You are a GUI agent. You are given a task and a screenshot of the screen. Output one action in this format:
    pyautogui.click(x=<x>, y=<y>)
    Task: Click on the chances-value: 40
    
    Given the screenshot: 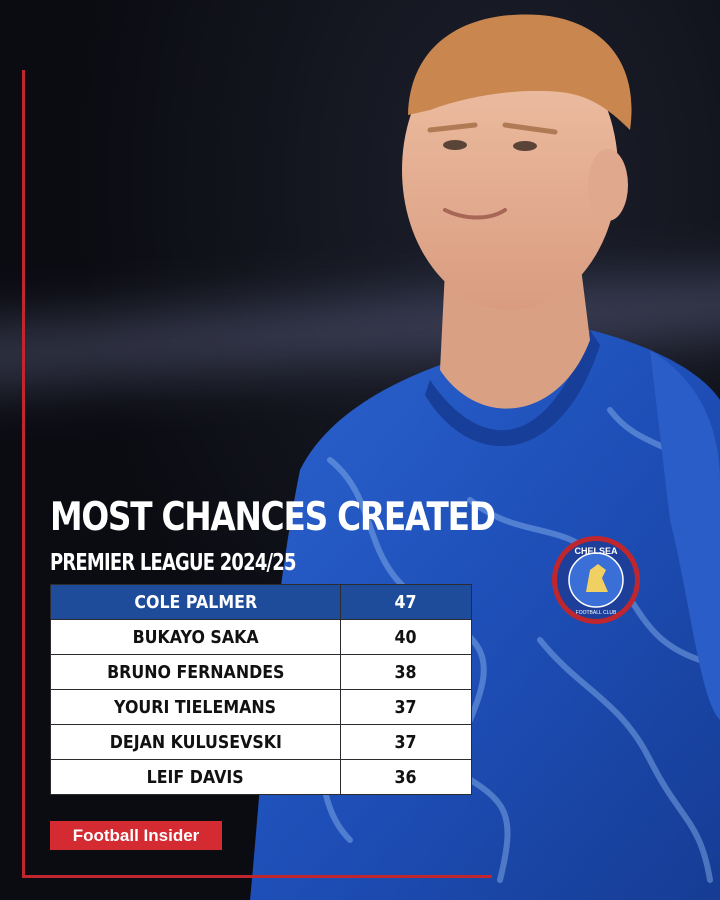 What is the action you would take?
    pyautogui.click(x=406, y=637)
    